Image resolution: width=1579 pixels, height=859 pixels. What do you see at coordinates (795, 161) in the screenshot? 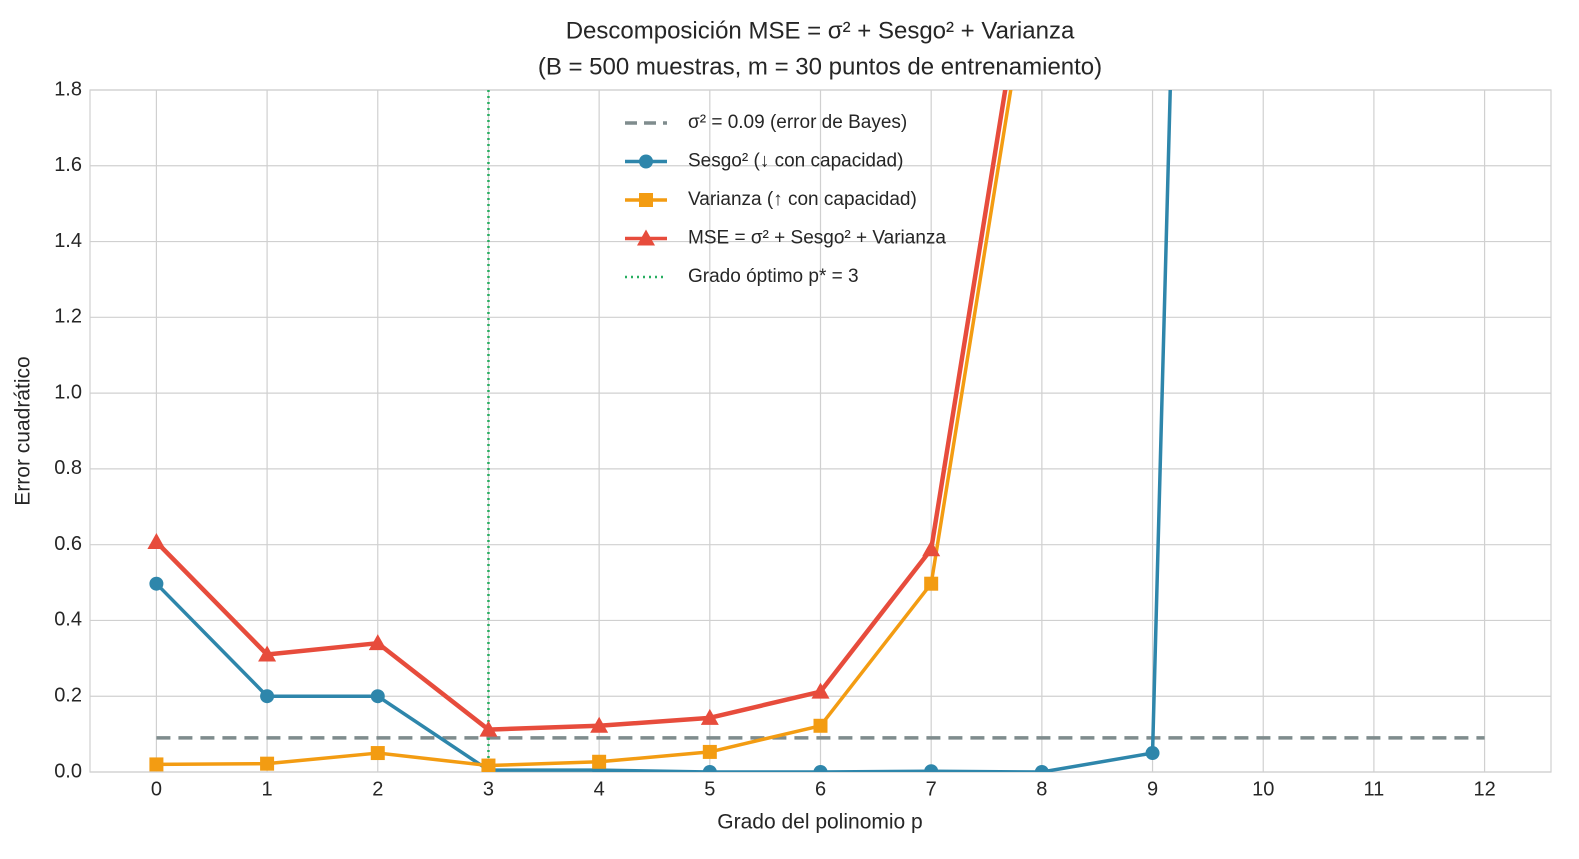
I see `legend-label: Sesgo² (↓ con capacidad)` at bounding box center [795, 161].